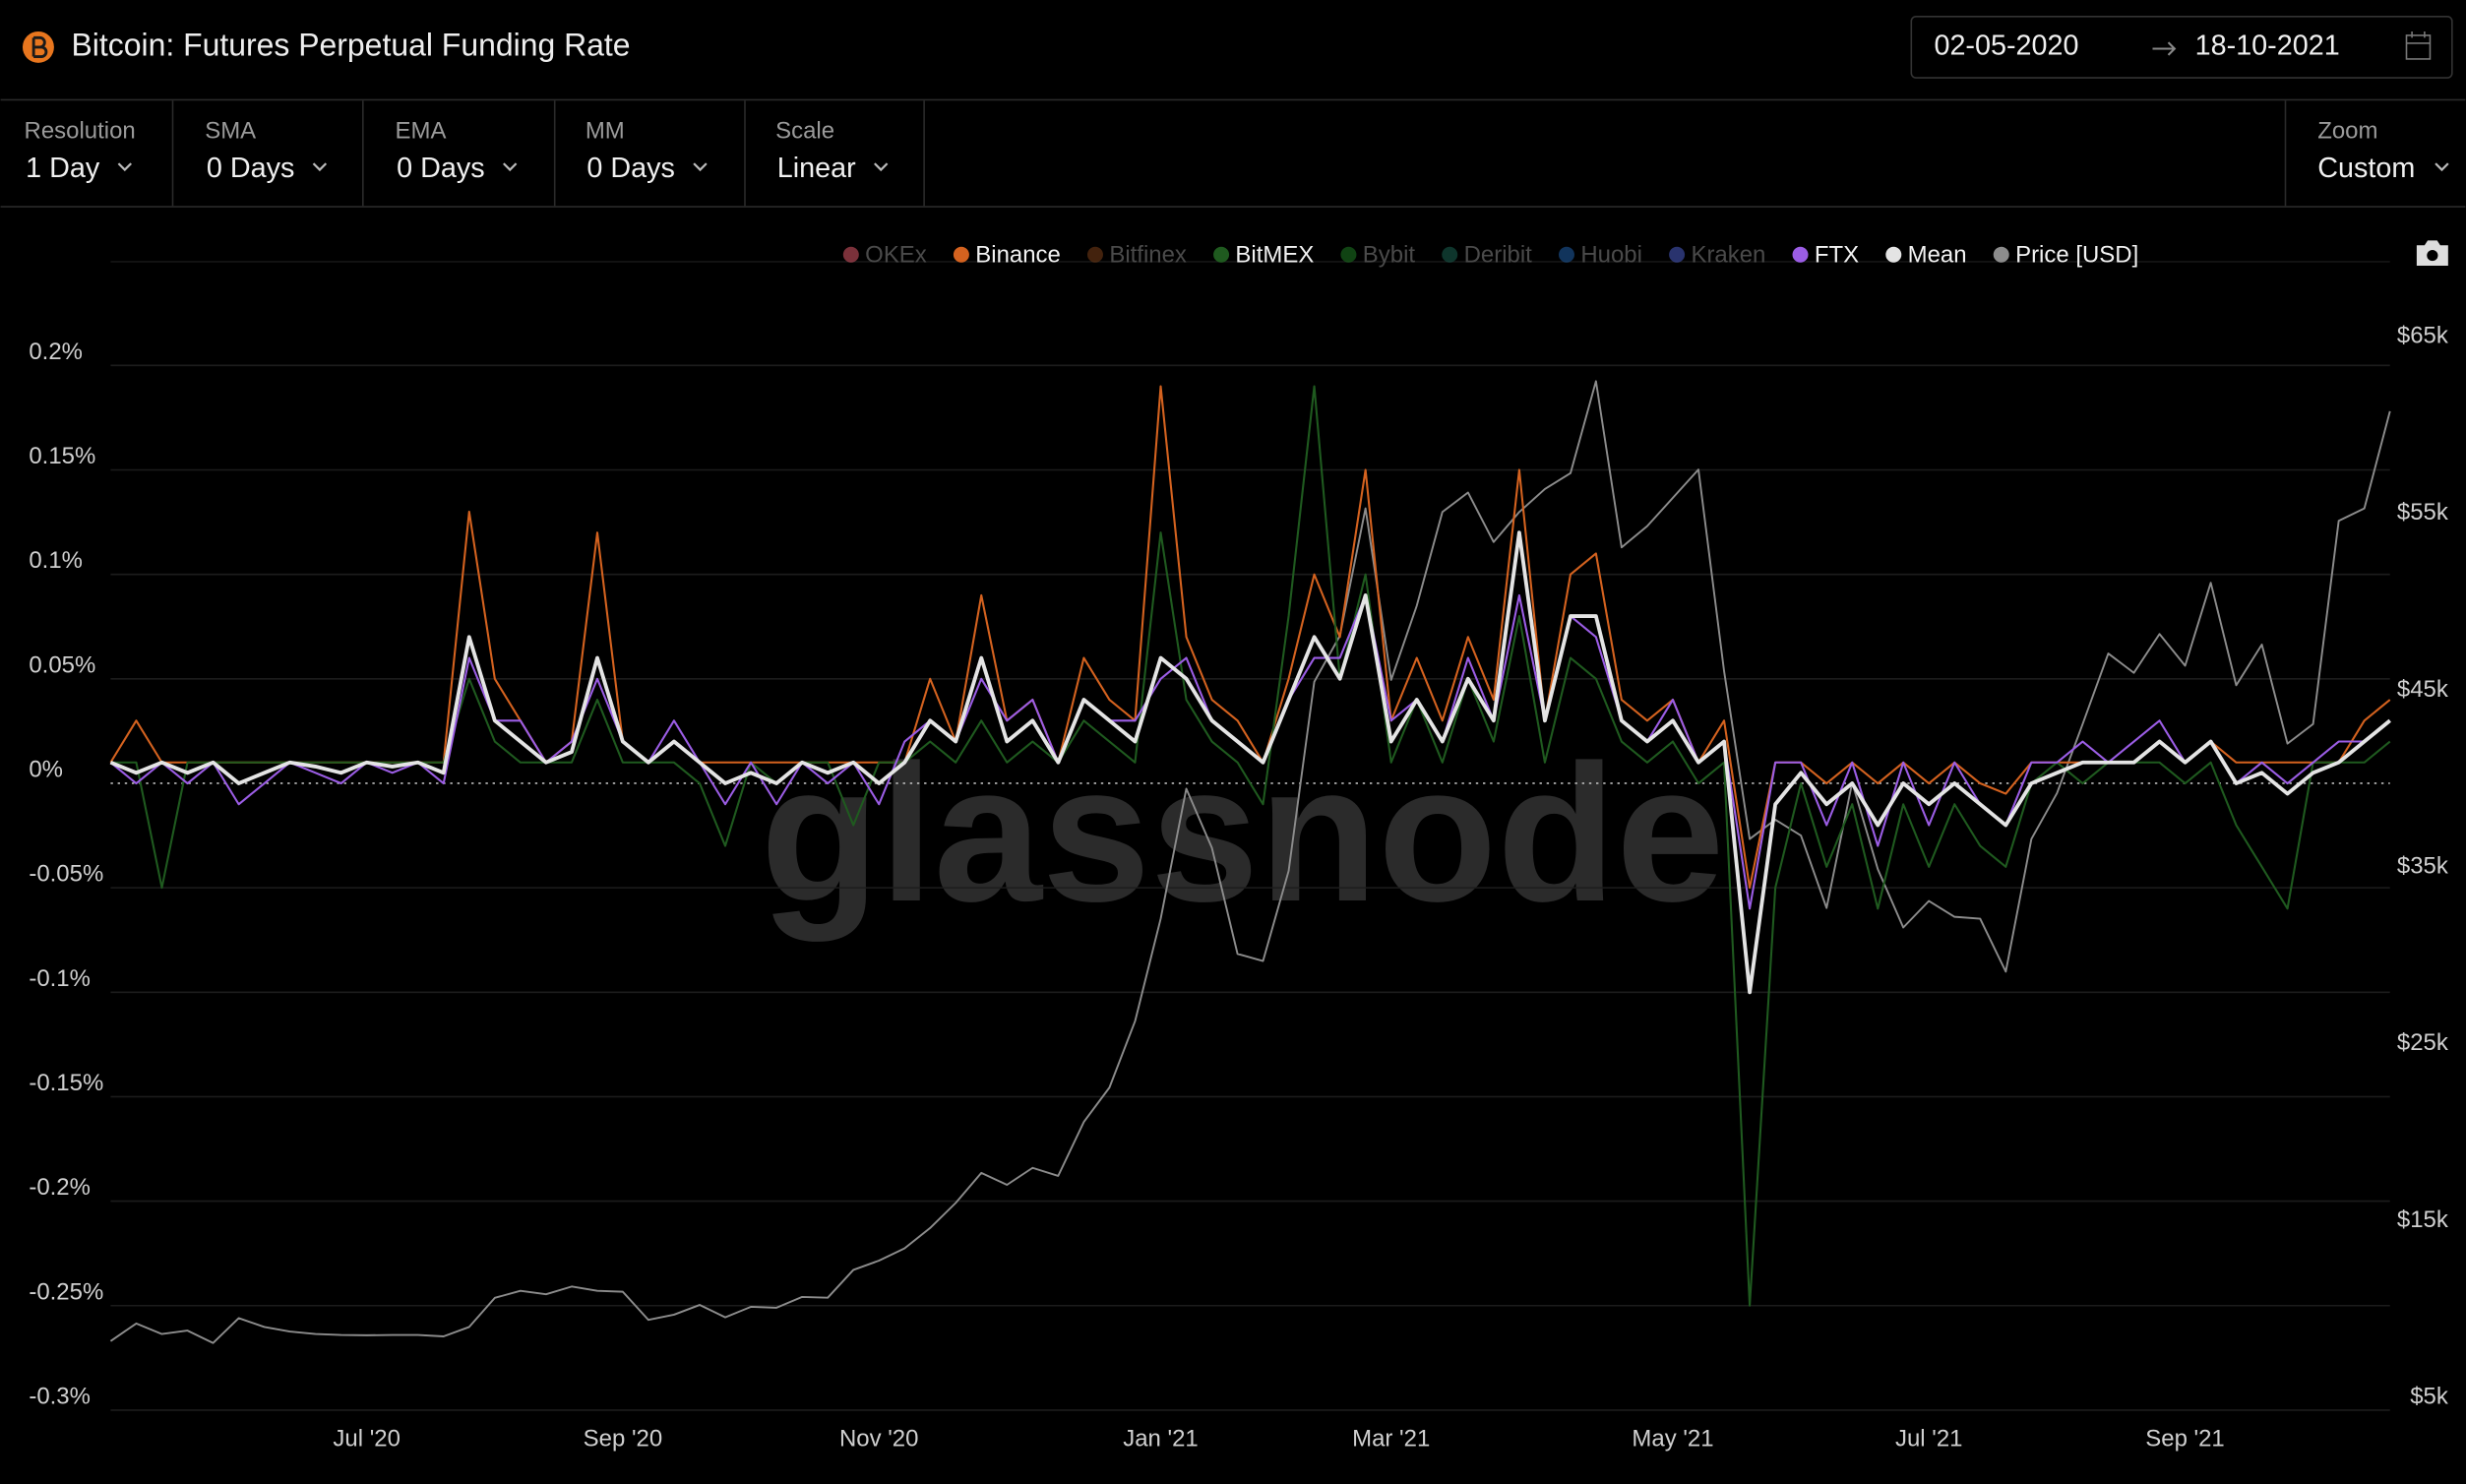 The image size is (2466, 1484). I want to click on control-label: Resolution, so click(80, 131).